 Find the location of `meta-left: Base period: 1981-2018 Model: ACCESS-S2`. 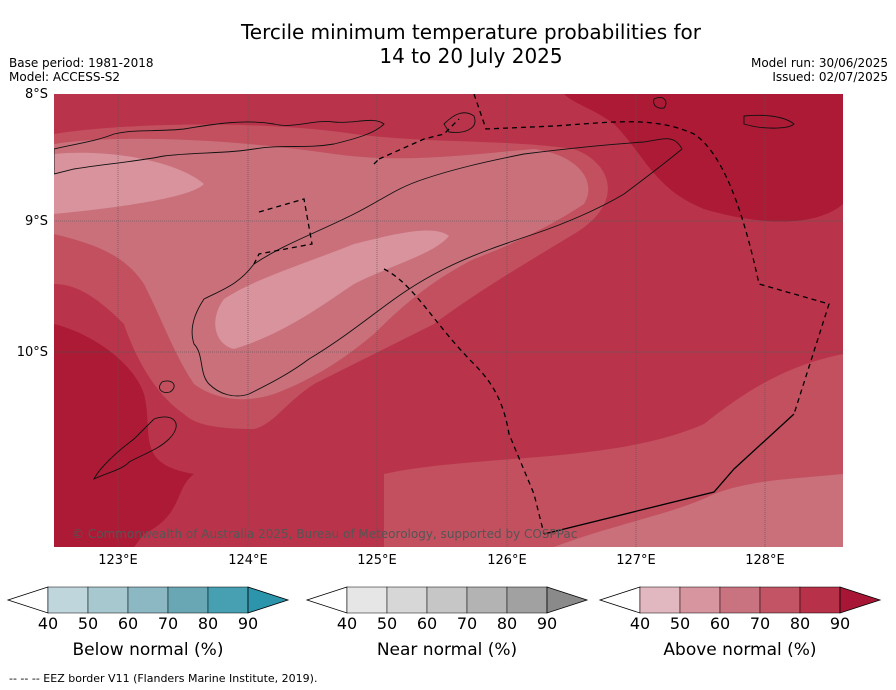

meta-left: Base period: 1981-2018 Model: ACCESS-S2 is located at coordinates (81, 70).